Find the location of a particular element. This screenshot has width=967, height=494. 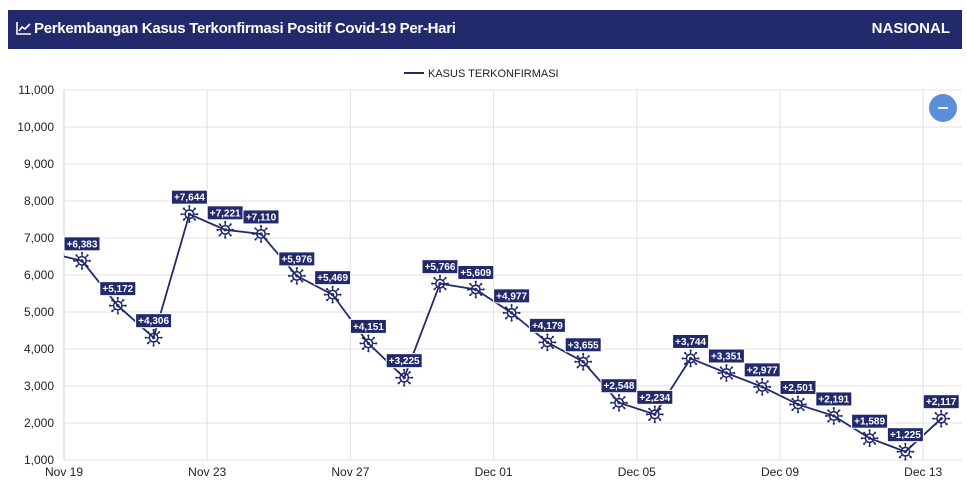

x-tick-label: Dec 05 is located at coordinates (637, 472).